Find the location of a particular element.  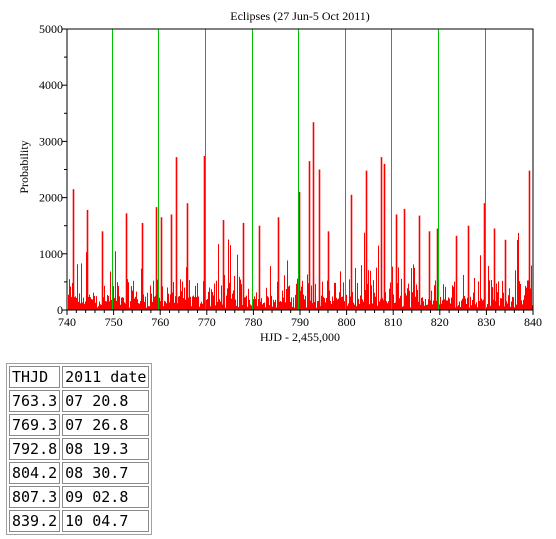

table-cell-date: 08 30.7 is located at coordinates (106, 473).